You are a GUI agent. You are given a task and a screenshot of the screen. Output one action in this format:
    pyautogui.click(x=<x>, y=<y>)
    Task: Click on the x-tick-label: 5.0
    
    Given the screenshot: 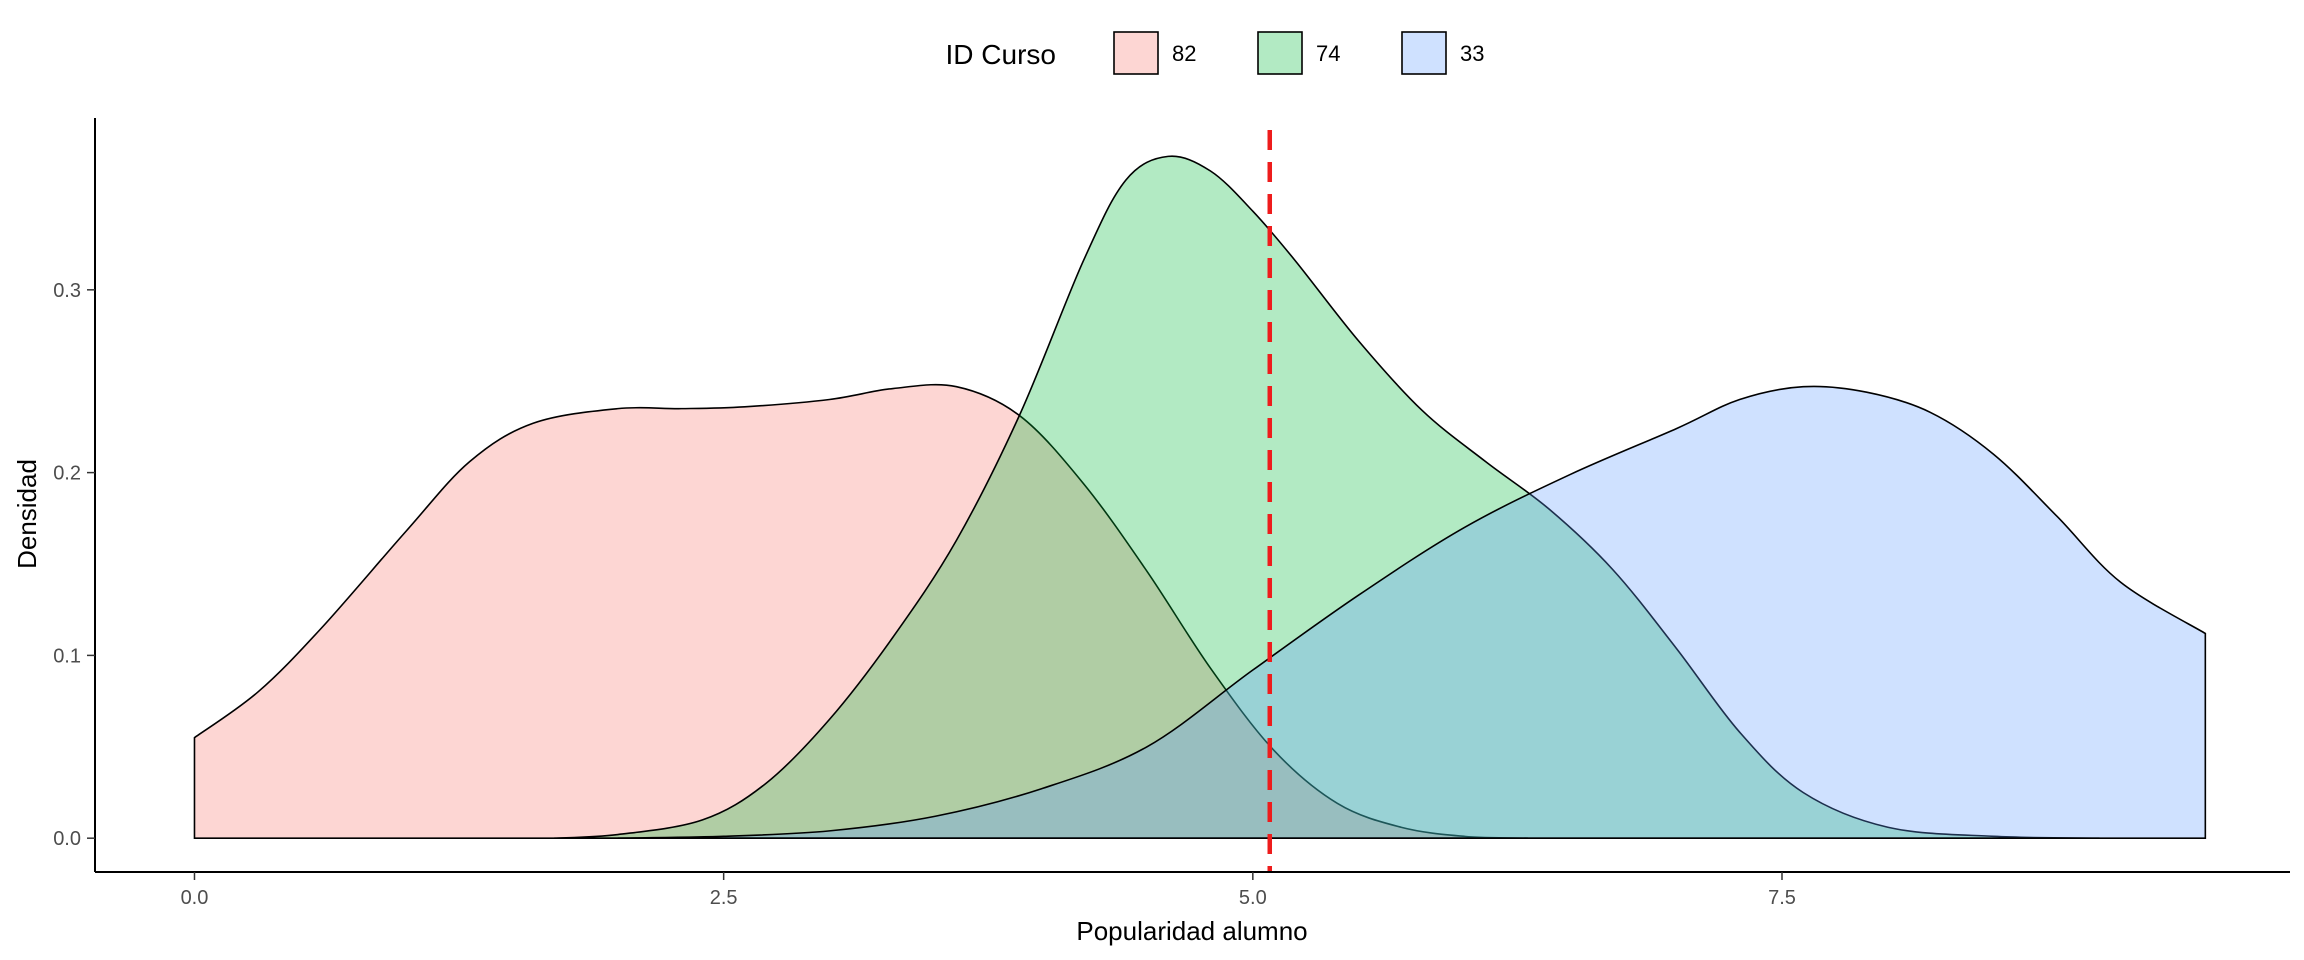 What is the action you would take?
    pyautogui.click(x=1253, y=898)
    